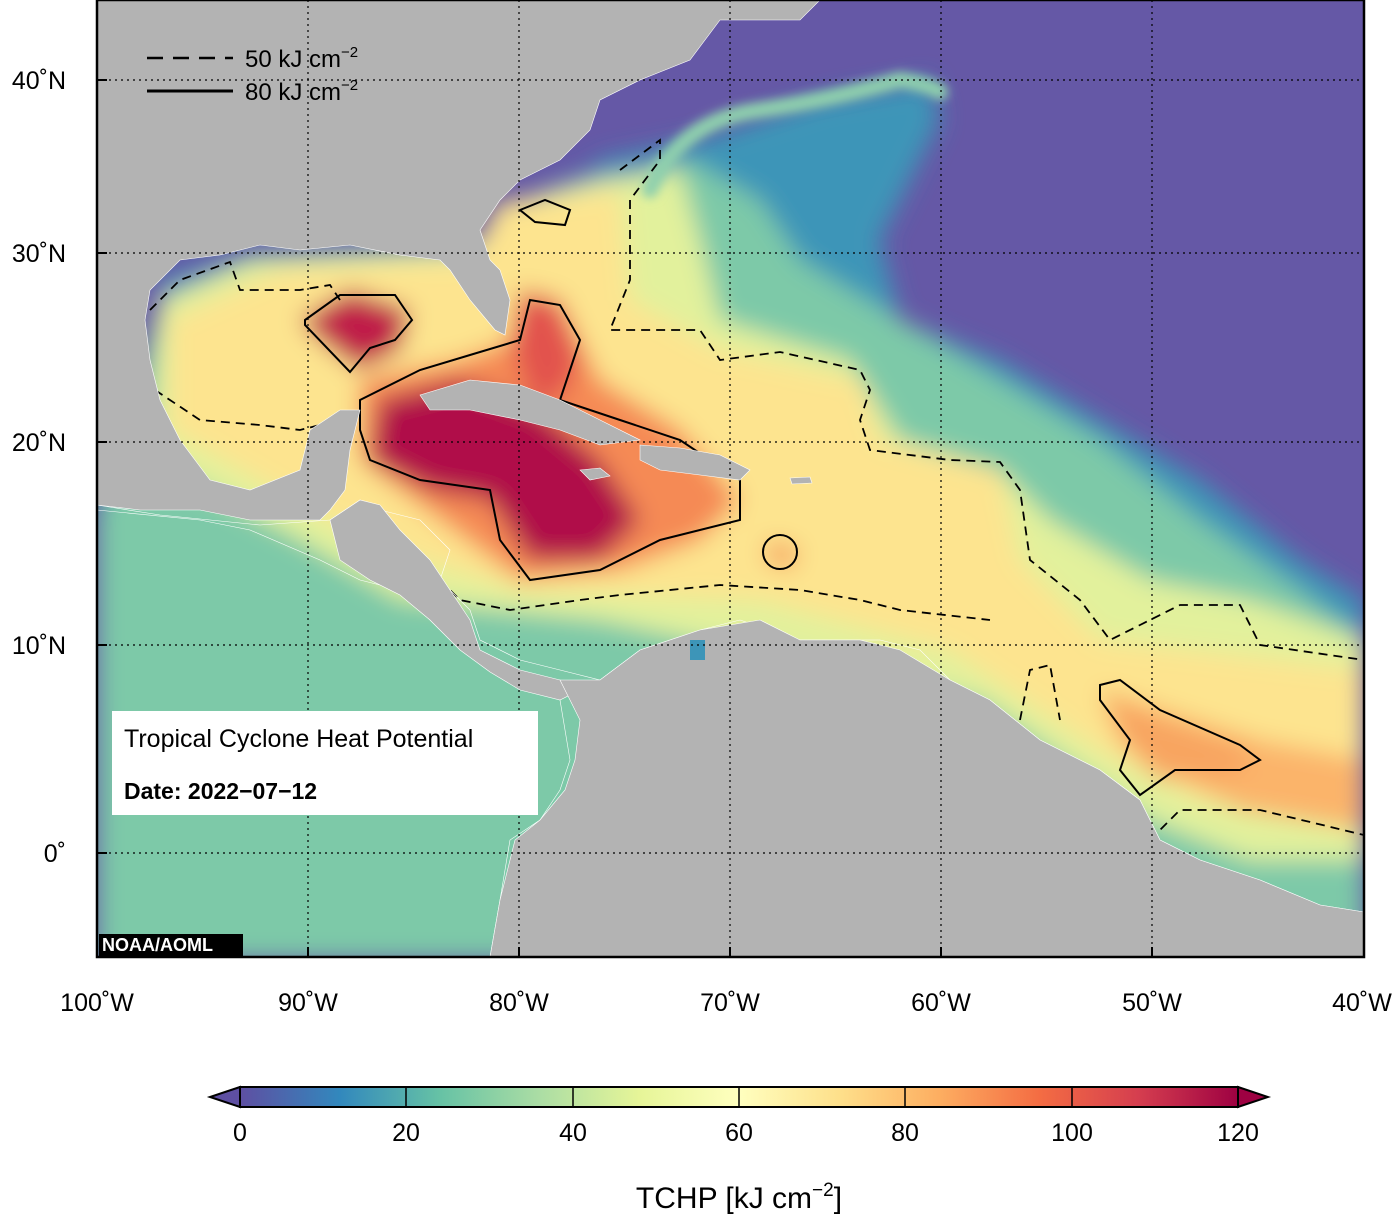 The height and width of the screenshot is (1217, 1400). I want to click on lon-tick-label: 50˚W, so click(1152, 1003).